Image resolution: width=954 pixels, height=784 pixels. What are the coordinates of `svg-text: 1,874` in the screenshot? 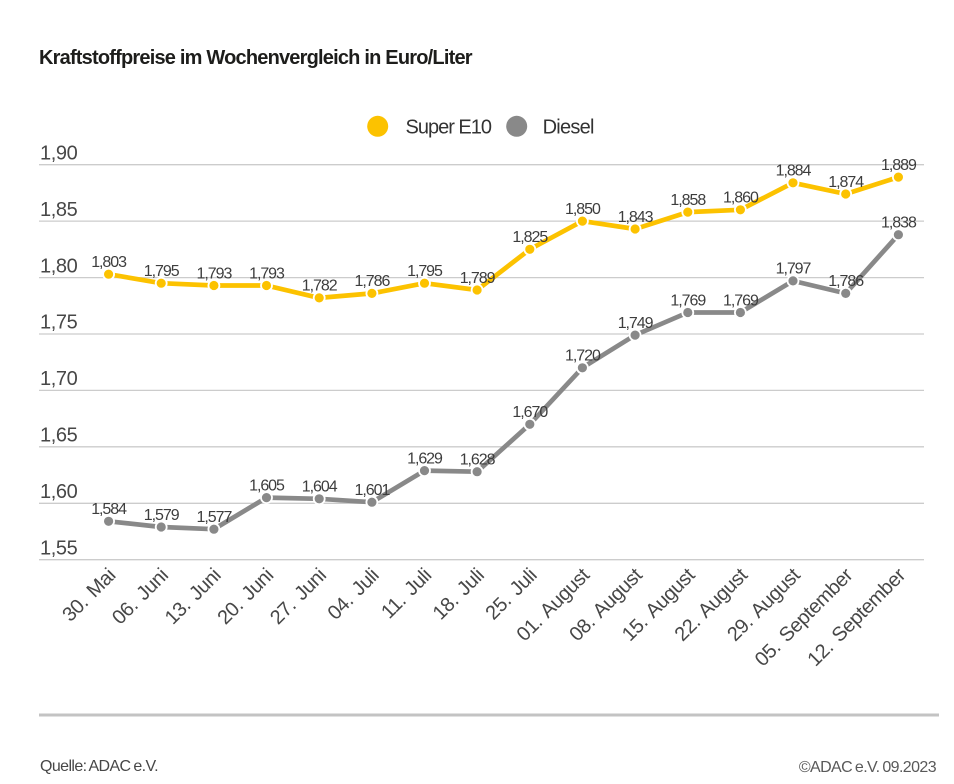 It's located at (846, 182).